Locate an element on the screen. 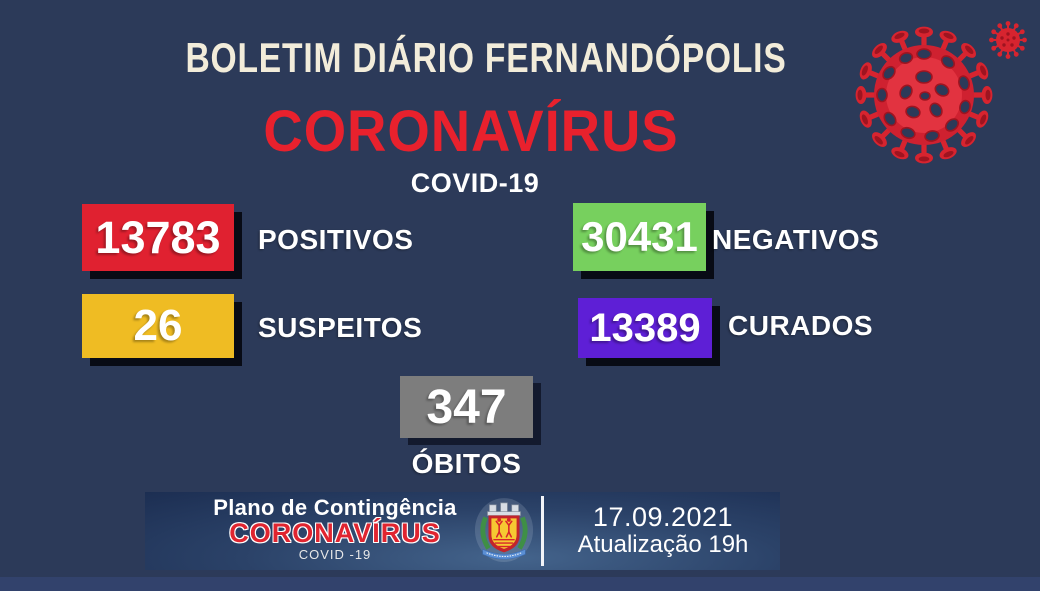  coronavirus-icon-small is located at coordinates (1008, 42).